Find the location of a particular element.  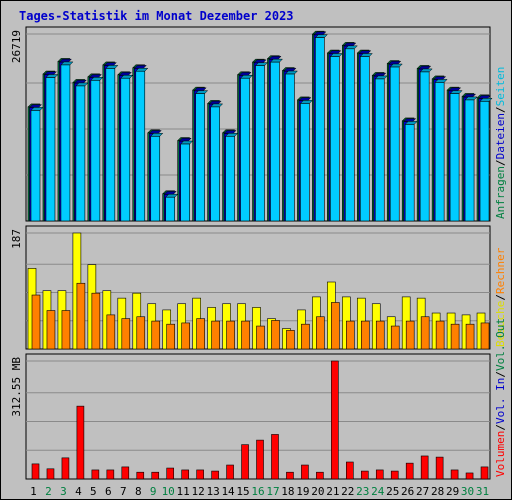

x-tick-label-14: 14 is located at coordinates (228, 491).